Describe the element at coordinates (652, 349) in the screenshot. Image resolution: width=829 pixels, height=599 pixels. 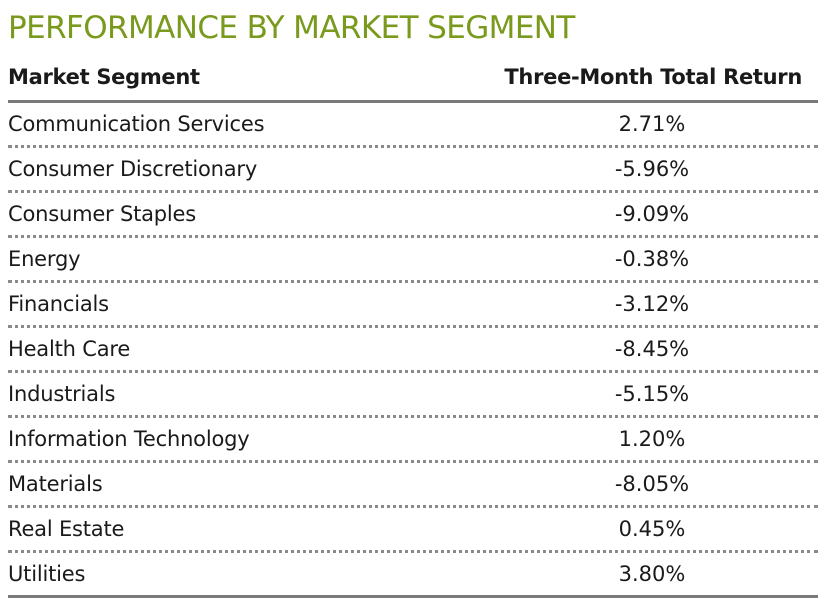
I see `return-cell: -8.45%` at that location.